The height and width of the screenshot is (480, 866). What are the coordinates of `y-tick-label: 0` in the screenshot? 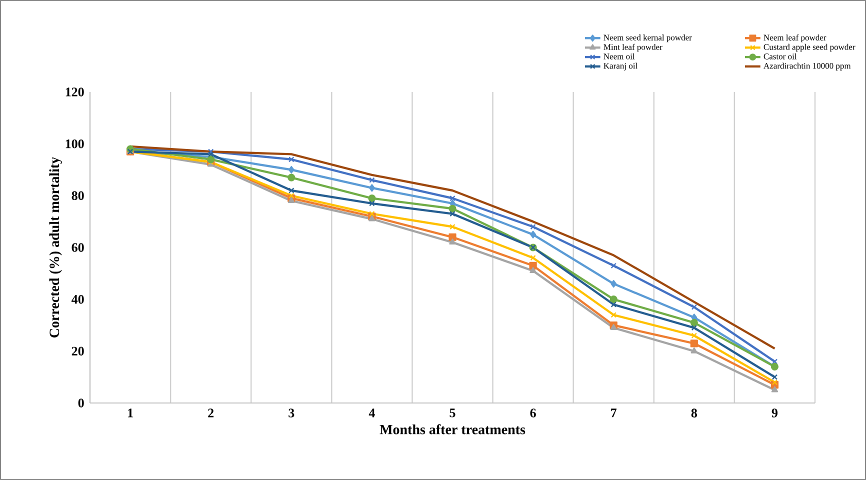 It's located at (81, 403).